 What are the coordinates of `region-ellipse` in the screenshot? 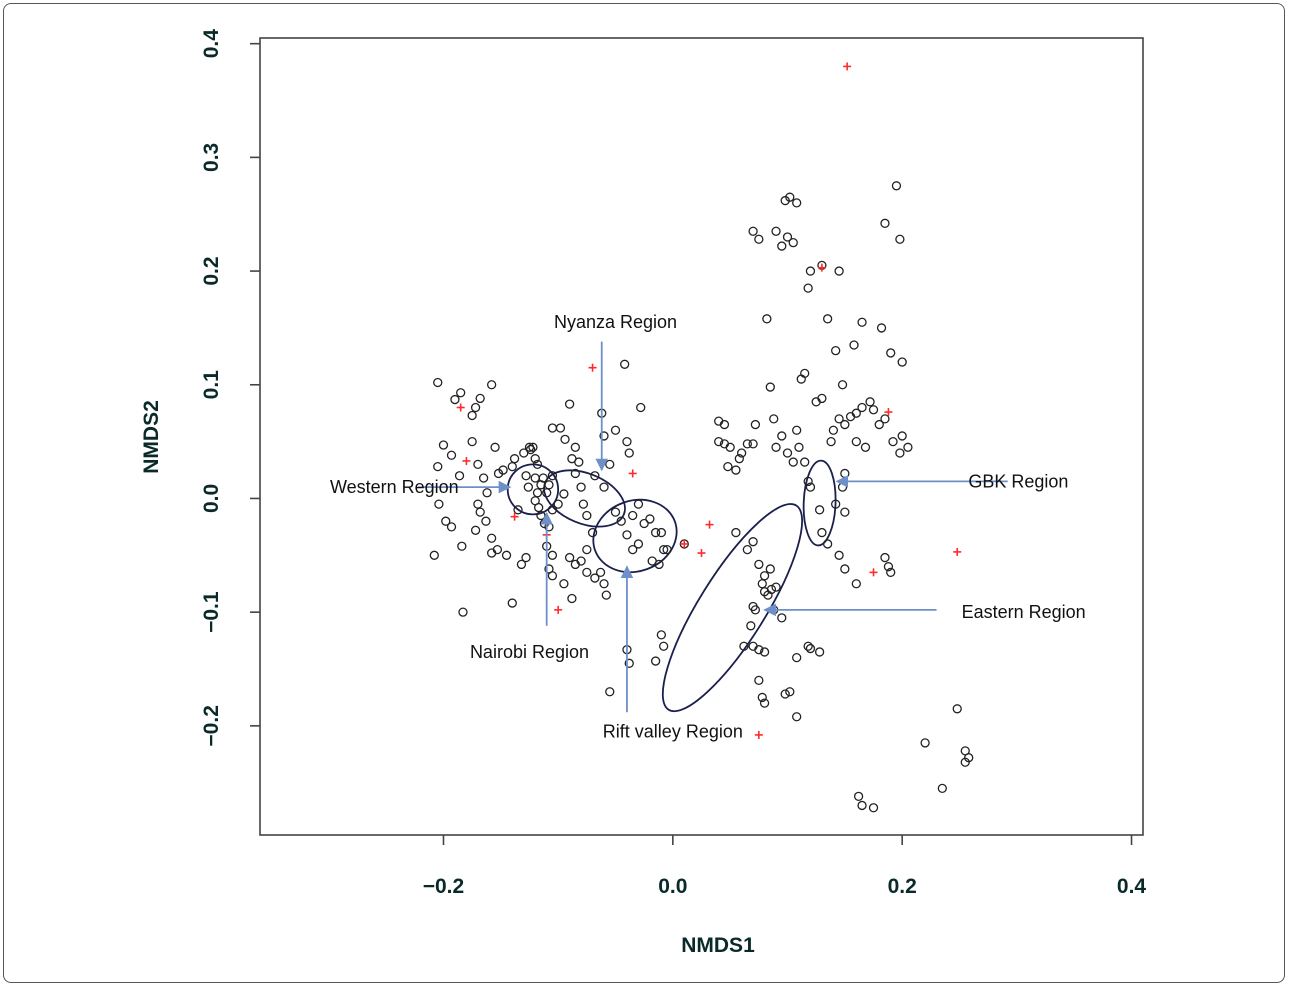 It's located at (732, 608).